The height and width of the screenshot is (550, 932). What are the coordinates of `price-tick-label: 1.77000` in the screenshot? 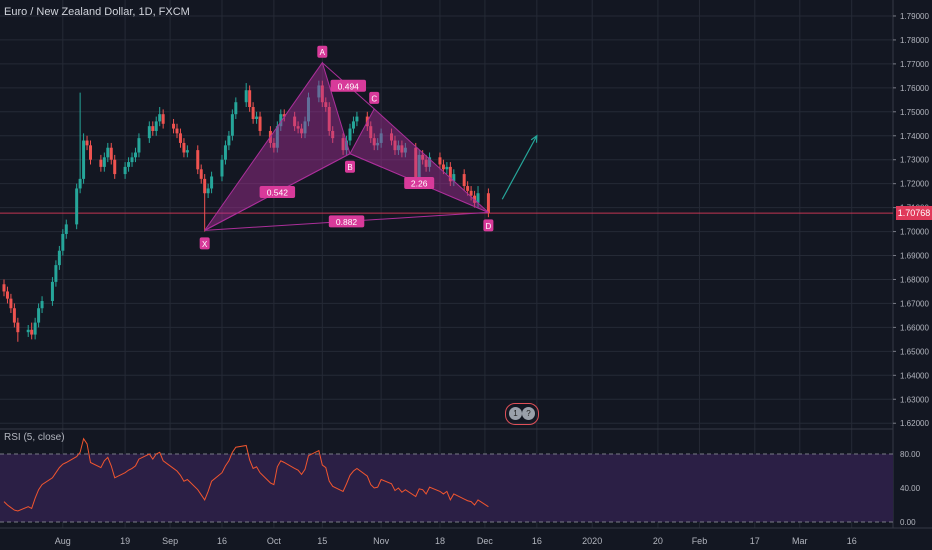 It's located at (914, 64).